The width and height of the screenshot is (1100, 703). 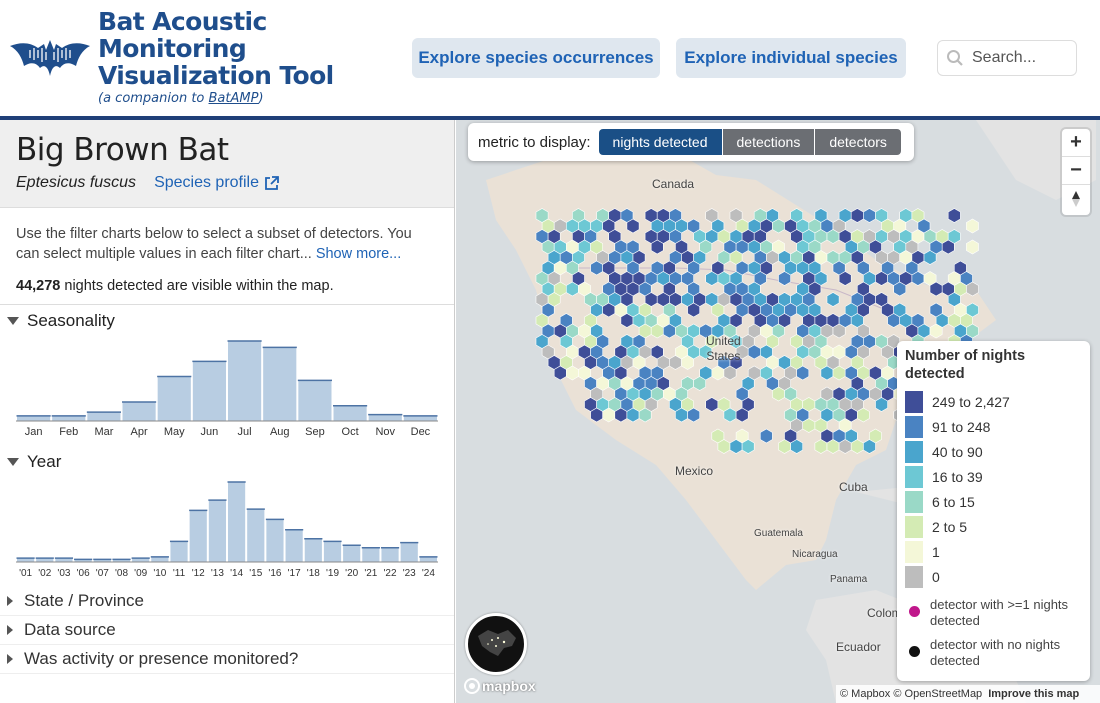 What do you see at coordinates (857, 142) in the screenshot?
I see `metric-detectors-button: detectors` at bounding box center [857, 142].